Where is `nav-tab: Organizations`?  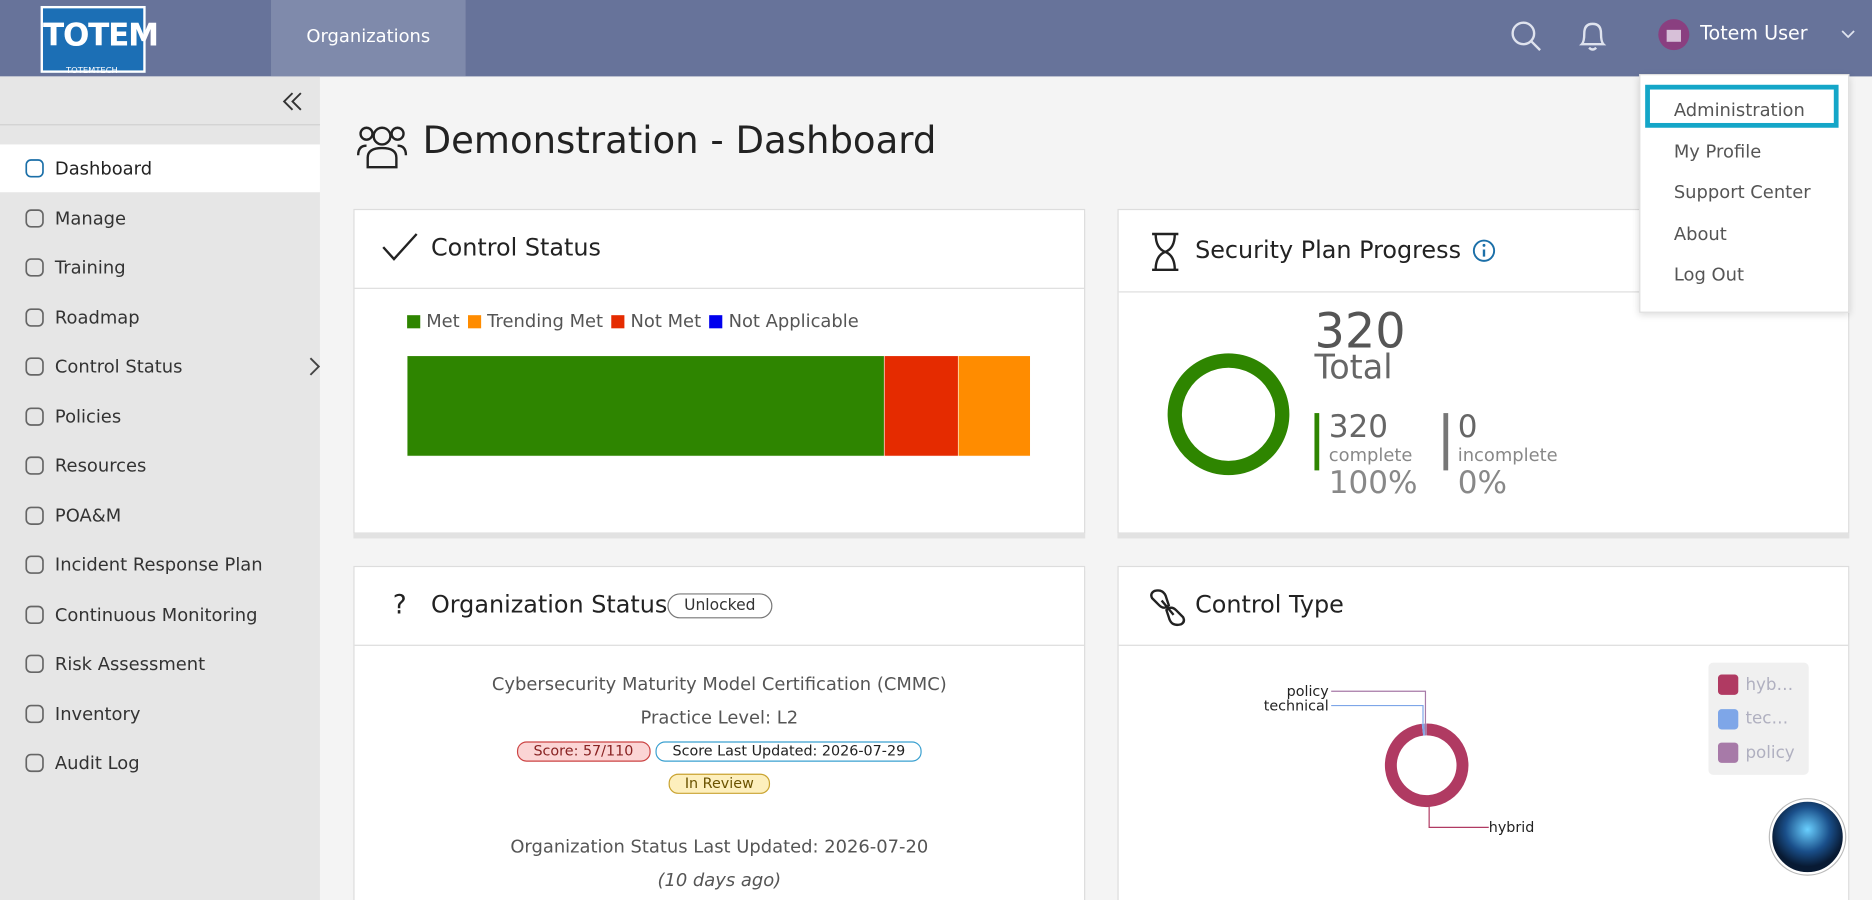 nav-tab: Organizations is located at coordinates (368, 38).